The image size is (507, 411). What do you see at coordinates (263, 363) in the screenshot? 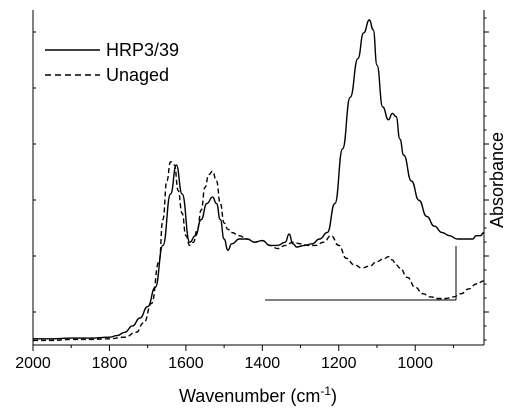
I see `x-tick-label: 1400` at bounding box center [263, 363].